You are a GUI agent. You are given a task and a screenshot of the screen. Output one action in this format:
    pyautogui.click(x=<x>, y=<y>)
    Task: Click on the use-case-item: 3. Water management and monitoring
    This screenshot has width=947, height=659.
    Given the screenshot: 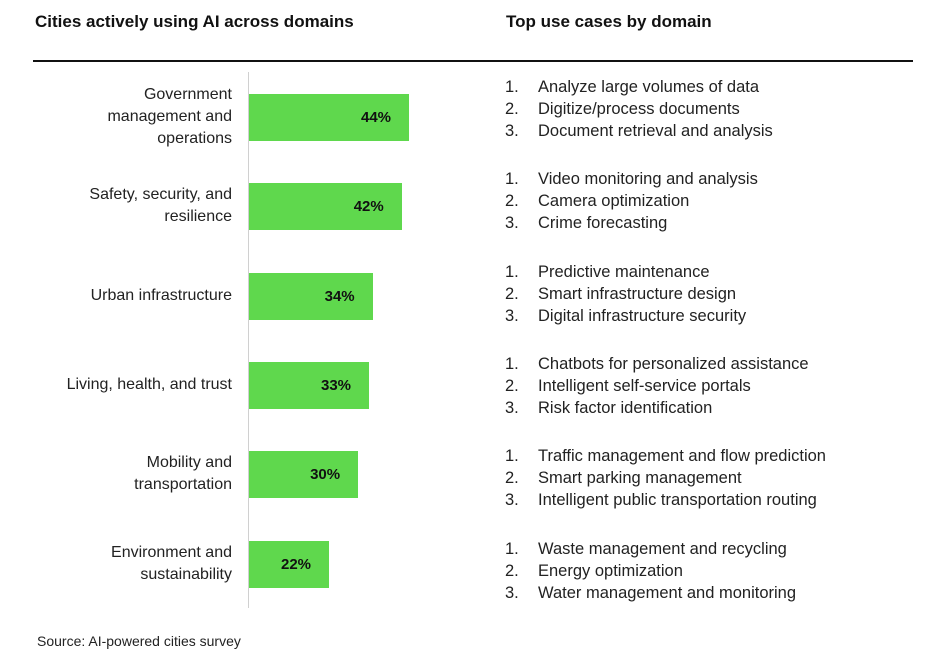 What is the action you would take?
    pyautogui.click(x=650, y=593)
    